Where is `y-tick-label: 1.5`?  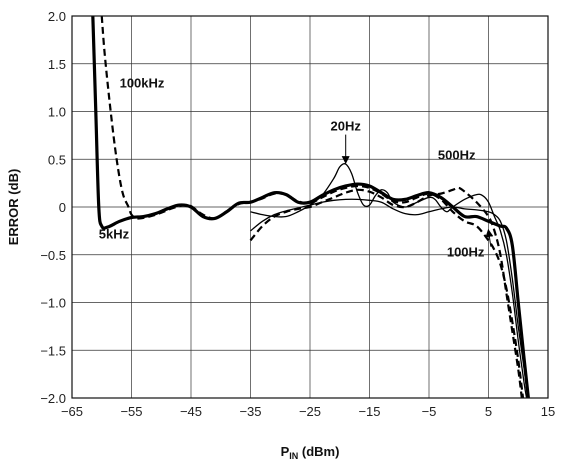
y-tick-label: 1.5 is located at coordinates (57, 64).